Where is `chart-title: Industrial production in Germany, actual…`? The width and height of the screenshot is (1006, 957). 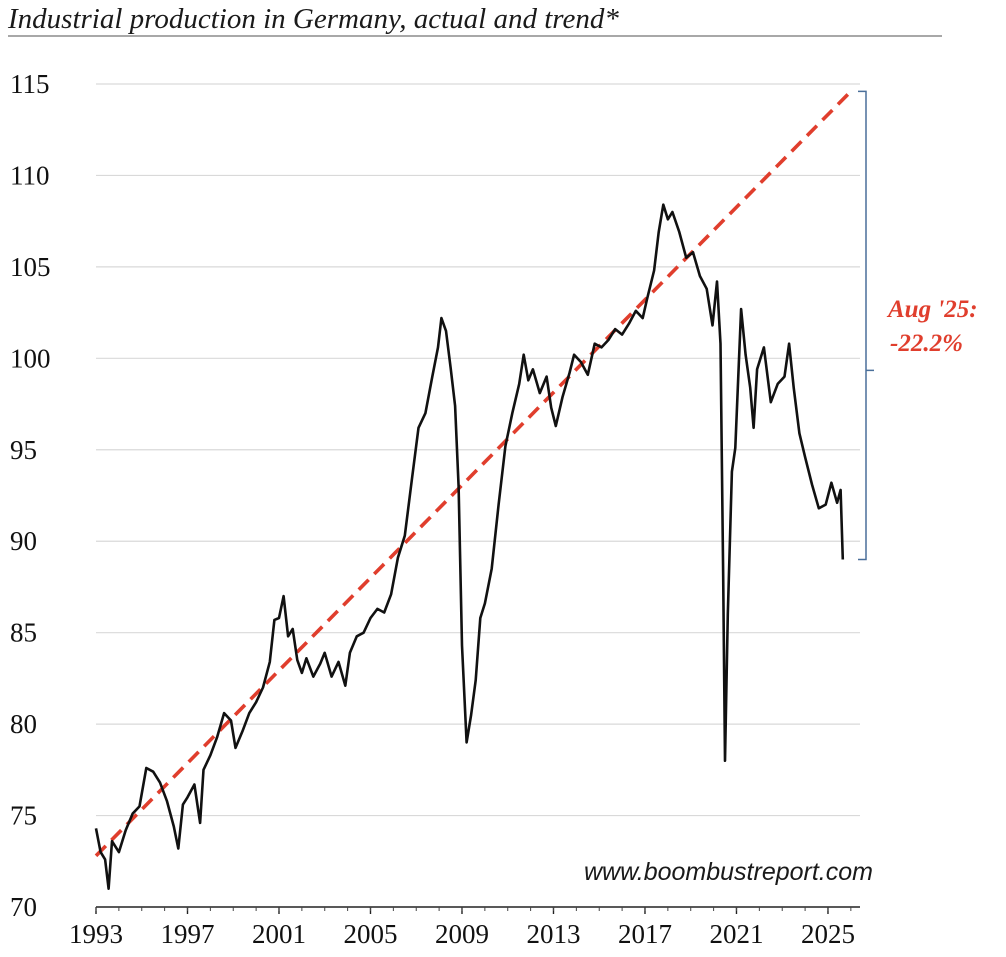
chart-title: Industrial production in Germany, actual… is located at coordinates (313, 19).